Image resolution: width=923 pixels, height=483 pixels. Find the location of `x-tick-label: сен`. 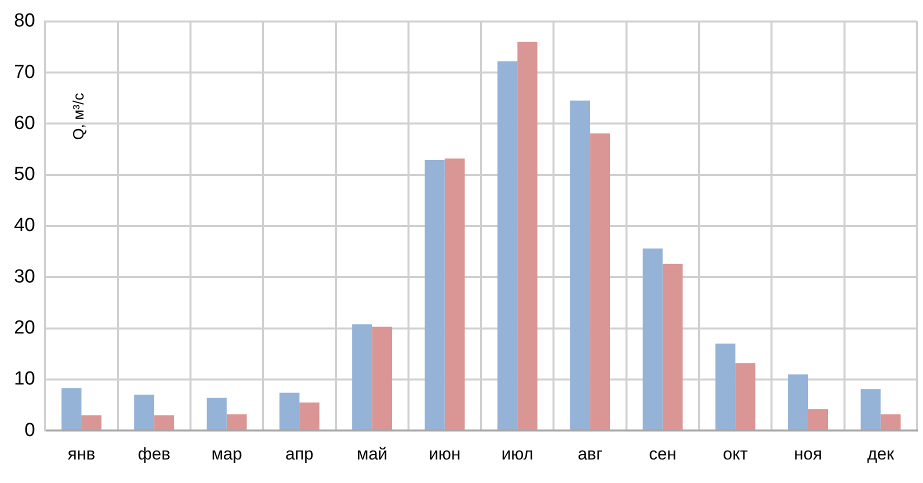

x-tick-label: сен is located at coordinates (662, 454).